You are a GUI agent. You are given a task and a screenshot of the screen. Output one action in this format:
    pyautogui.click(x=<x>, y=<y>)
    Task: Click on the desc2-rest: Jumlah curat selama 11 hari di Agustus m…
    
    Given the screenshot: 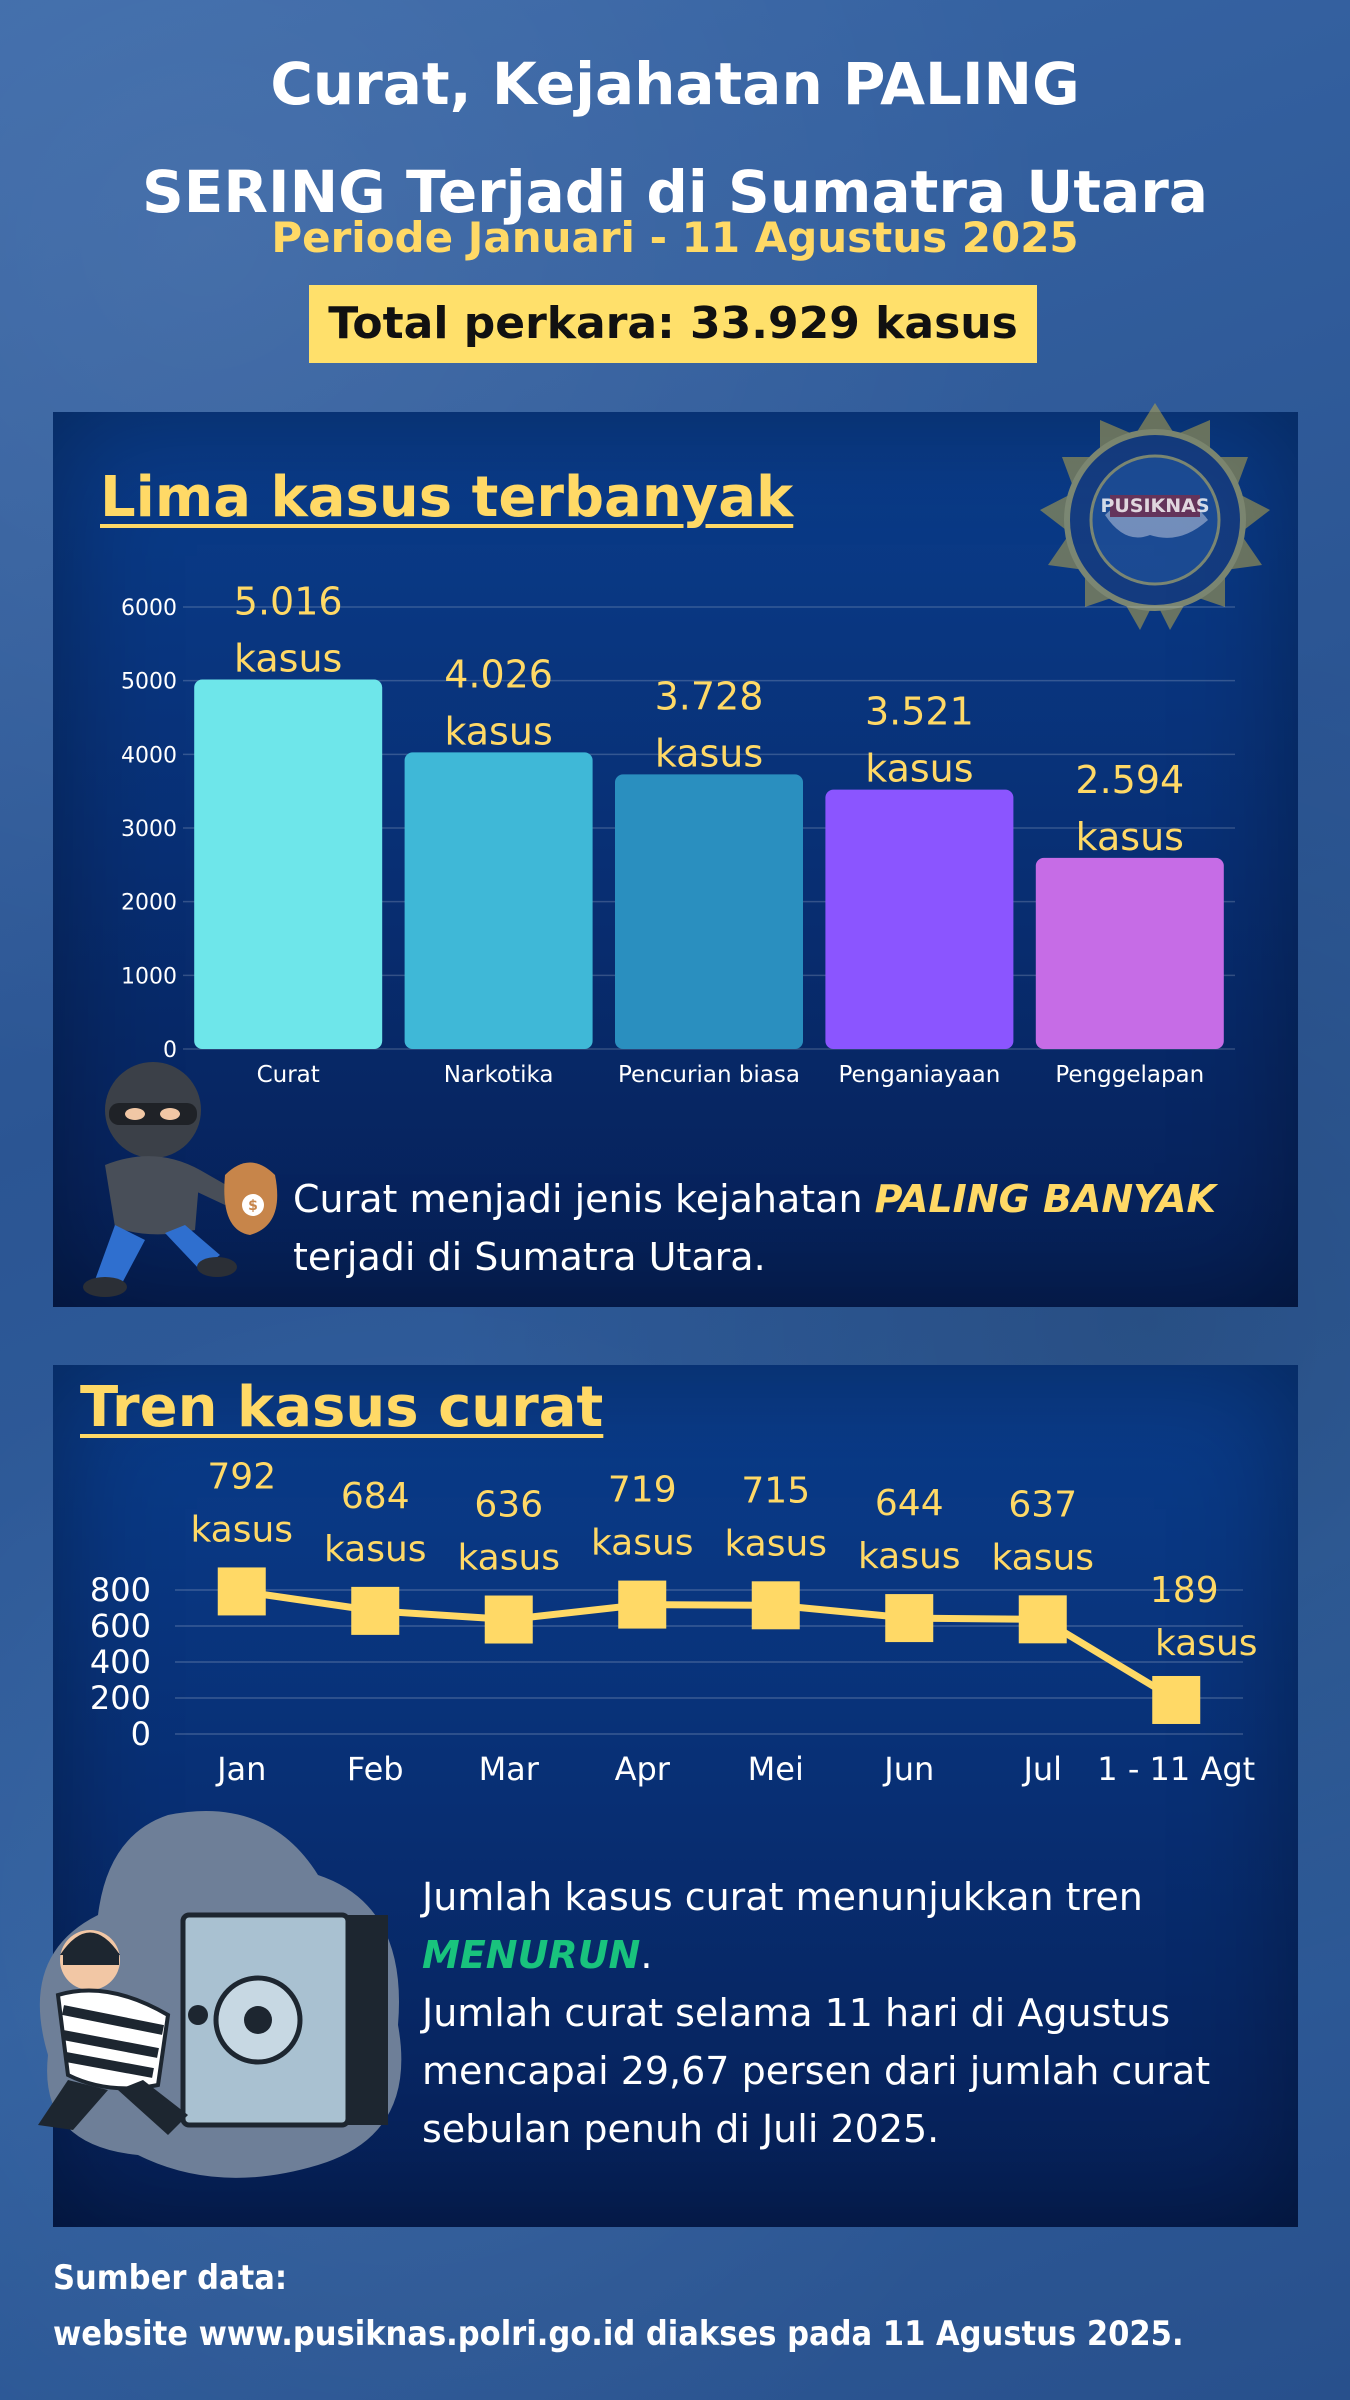 What is the action you would take?
    pyautogui.click(x=816, y=2071)
    